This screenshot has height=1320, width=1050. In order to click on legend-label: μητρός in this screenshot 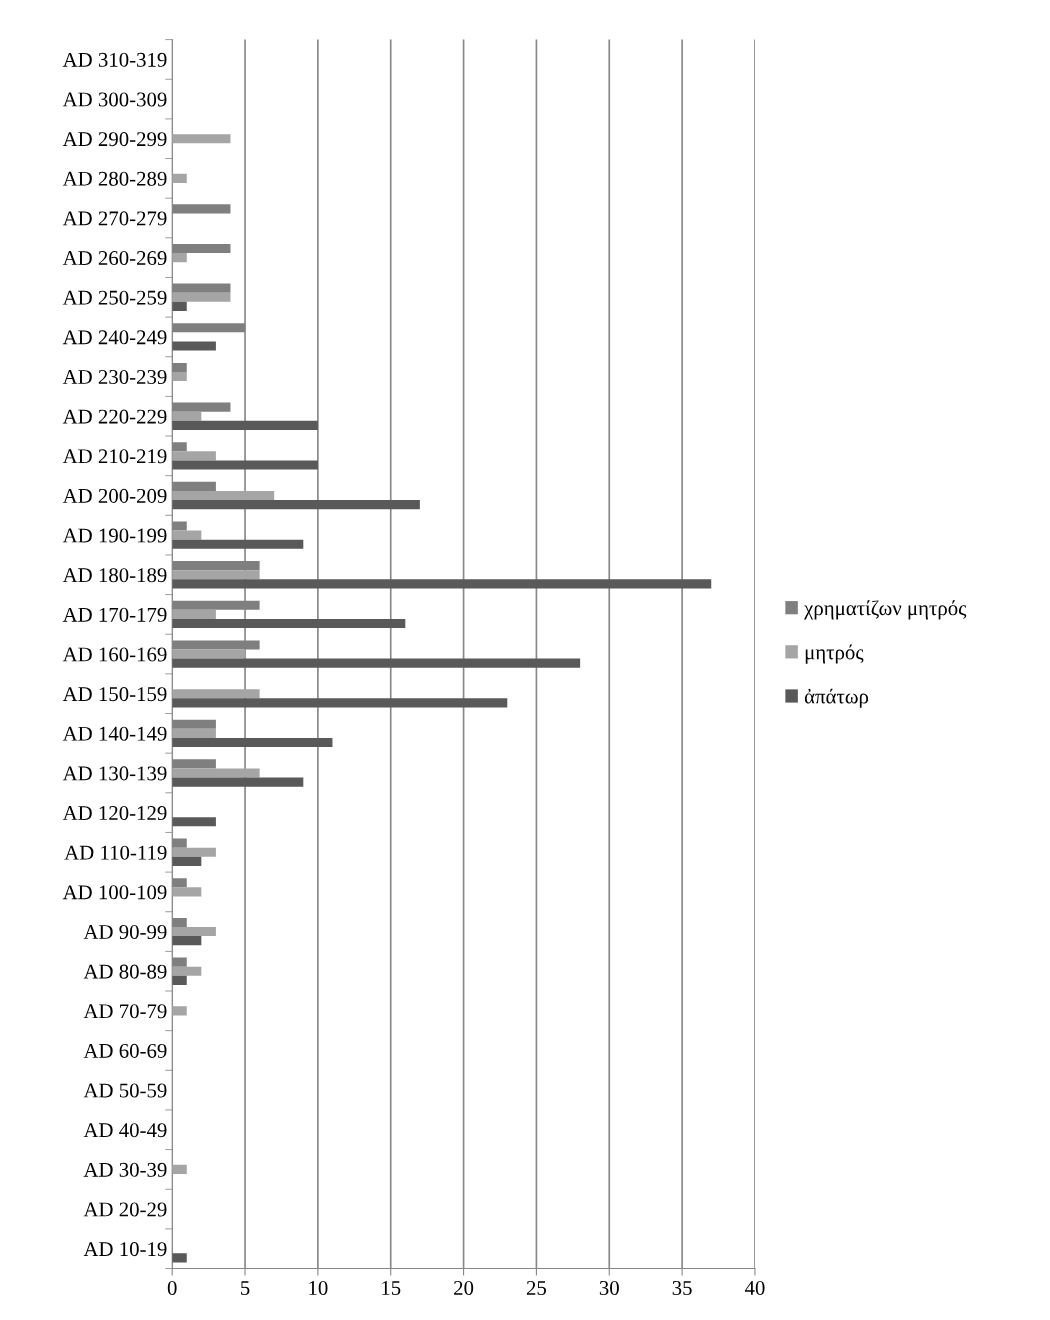, I will do `click(834, 654)`.